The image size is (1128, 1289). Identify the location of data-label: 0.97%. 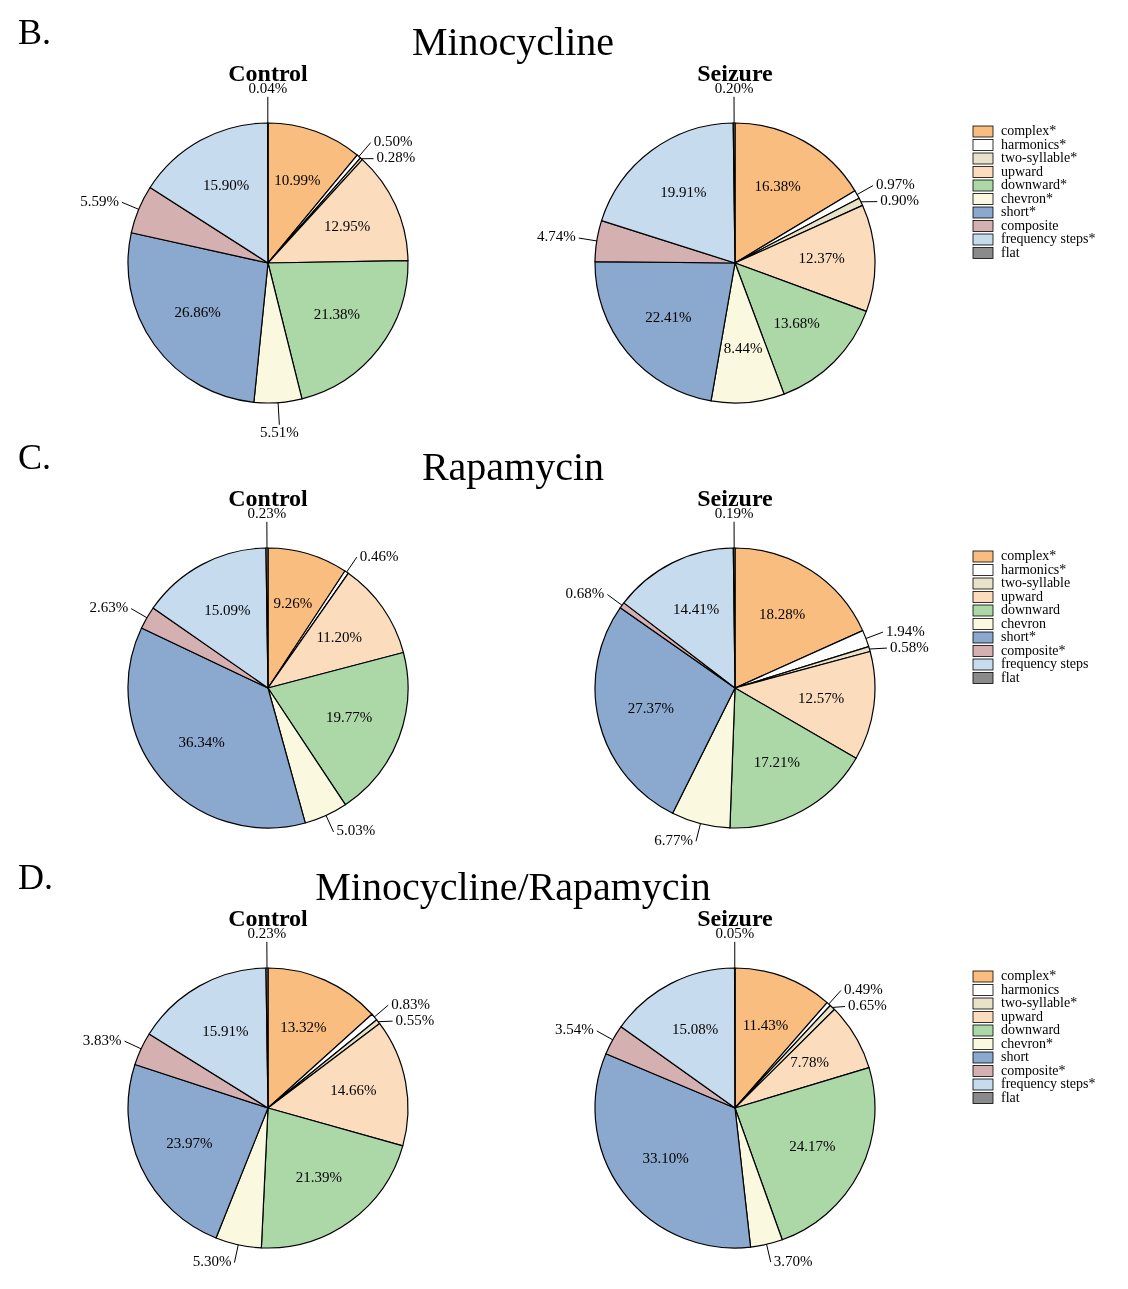
(895, 184).